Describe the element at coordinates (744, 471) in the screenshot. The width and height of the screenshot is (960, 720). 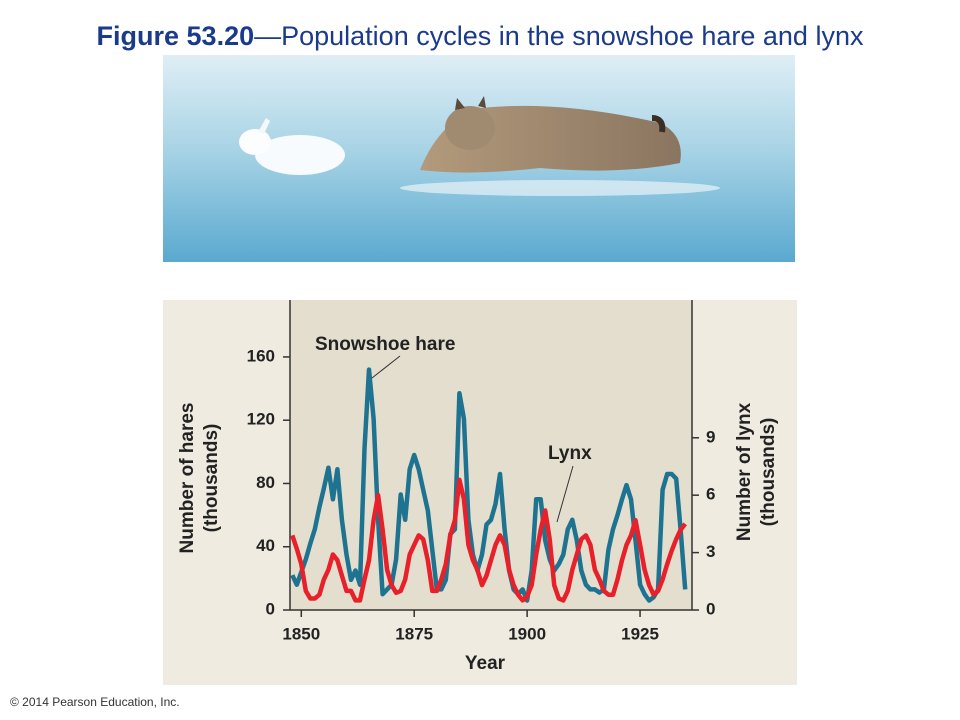
I see `axis-label-line: Number of lynx` at that location.